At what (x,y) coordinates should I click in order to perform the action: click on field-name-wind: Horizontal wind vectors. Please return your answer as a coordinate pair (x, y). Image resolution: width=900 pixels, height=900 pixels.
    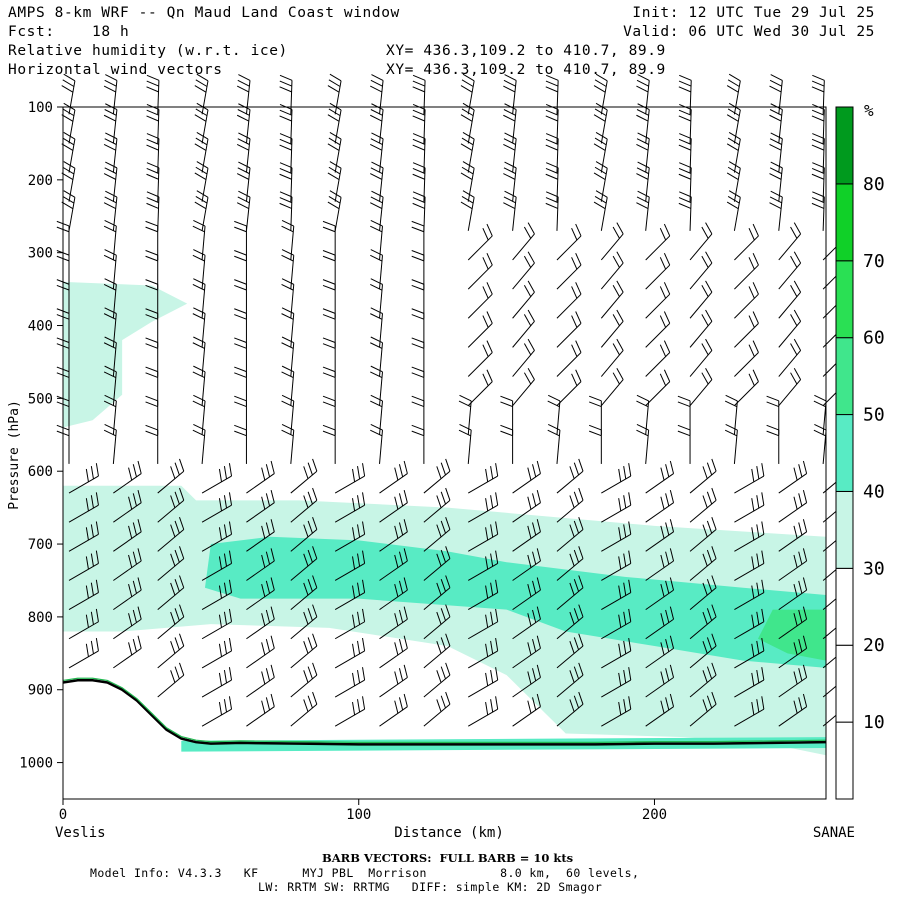
    Looking at the image, I should click on (115, 70).